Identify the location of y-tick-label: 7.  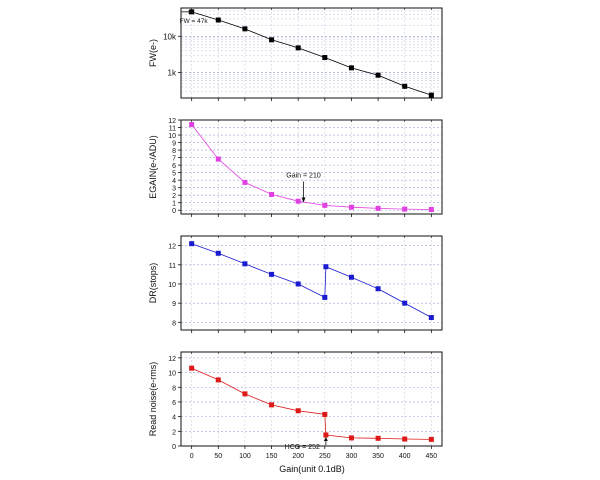
(174, 159).